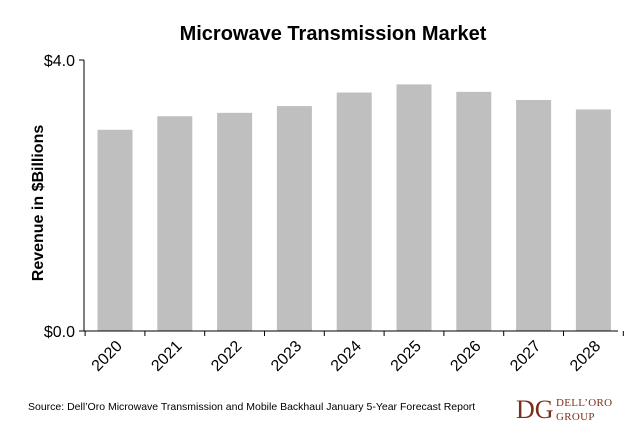  What do you see at coordinates (175, 223) in the screenshot?
I see `bar-2021` at bounding box center [175, 223].